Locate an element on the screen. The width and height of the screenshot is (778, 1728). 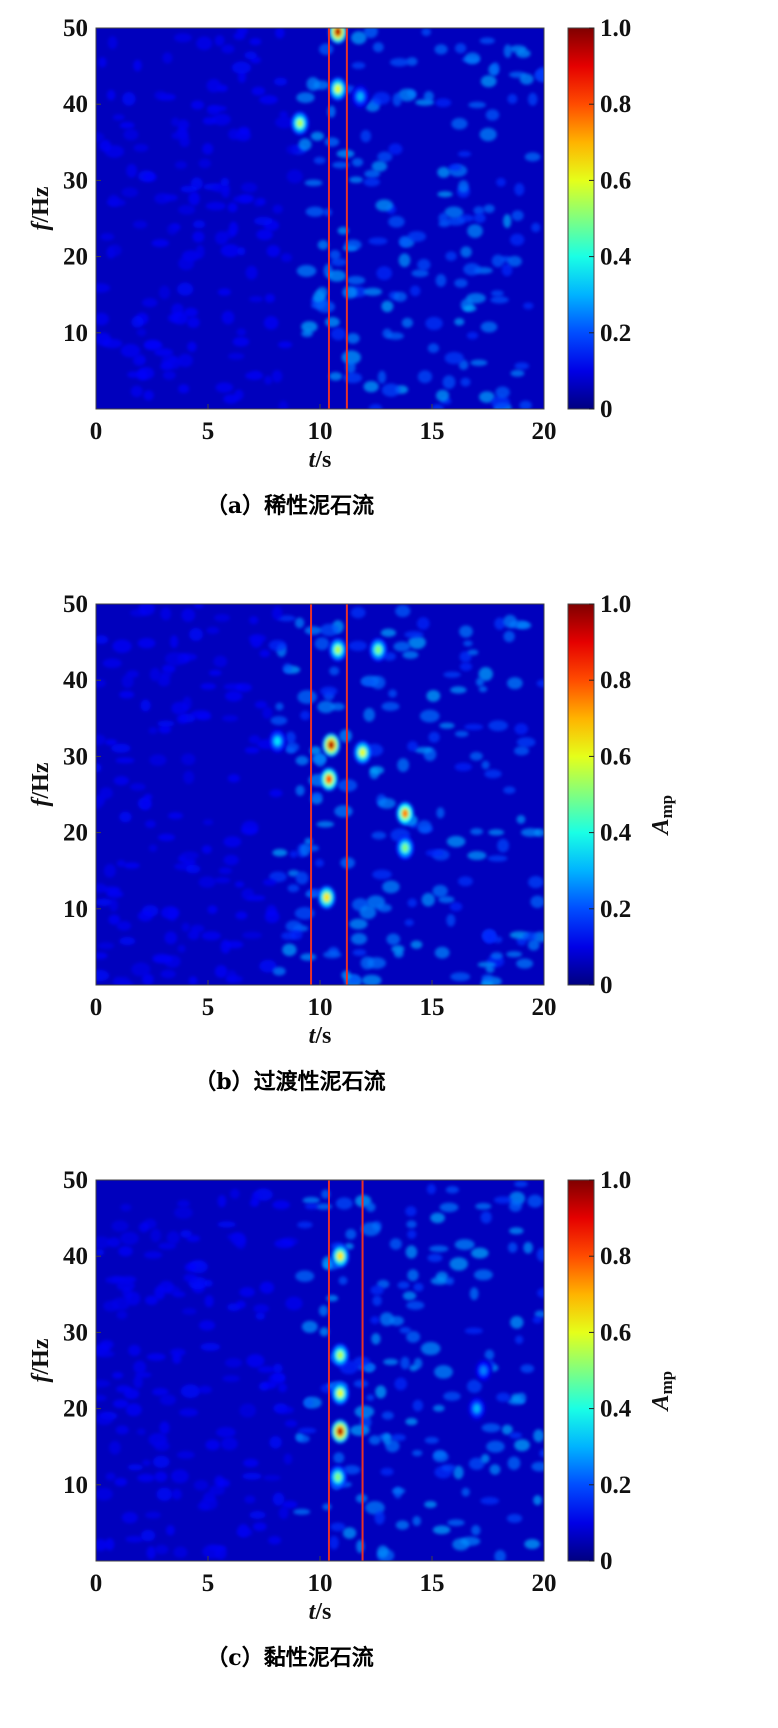
panel-caption: （c）黏性泥石流 is located at coordinates (290, 1658).